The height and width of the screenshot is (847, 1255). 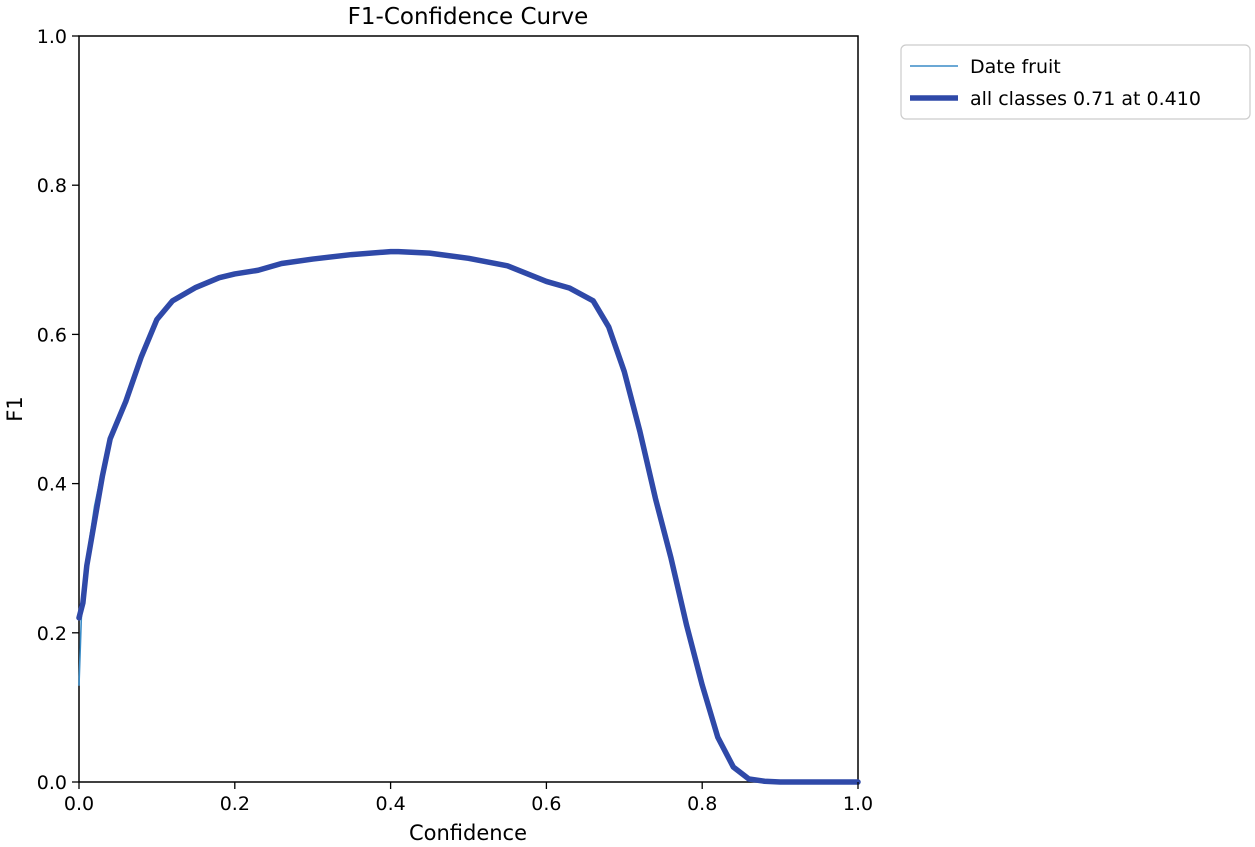 What do you see at coordinates (468, 17) in the screenshot?
I see `chart-title: F1-Confidence Curve` at bounding box center [468, 17].